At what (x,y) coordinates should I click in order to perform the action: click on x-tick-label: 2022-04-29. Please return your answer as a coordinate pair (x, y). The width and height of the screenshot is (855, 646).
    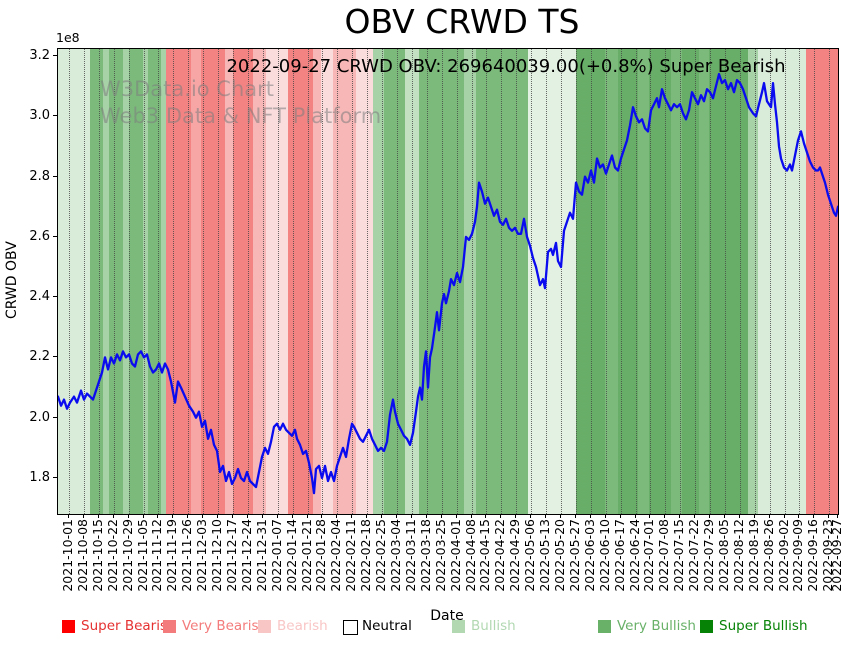
    Looking at the image, I should click on (515, 555).